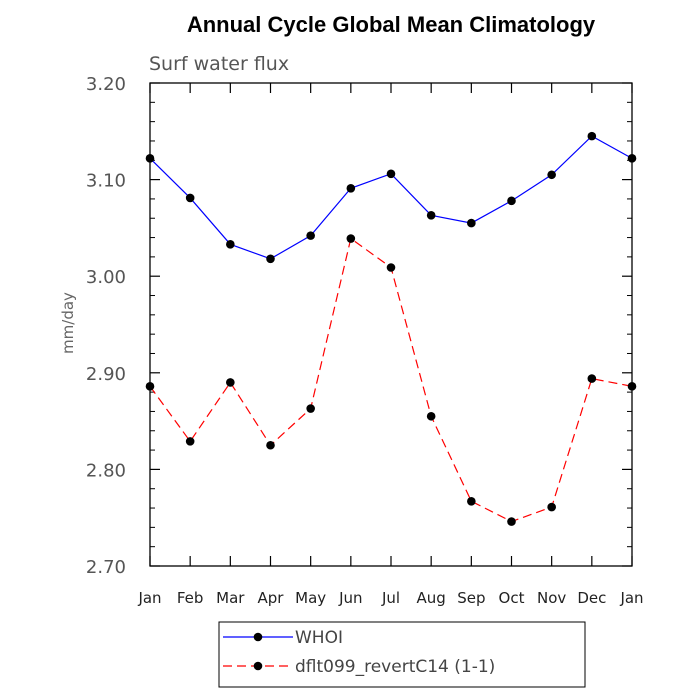 The height and width of the screenshot is (700, 700). Describe the element at coordinates (106, 84) in the screenshot. I see `y-tick-label: 3.20` at that location.